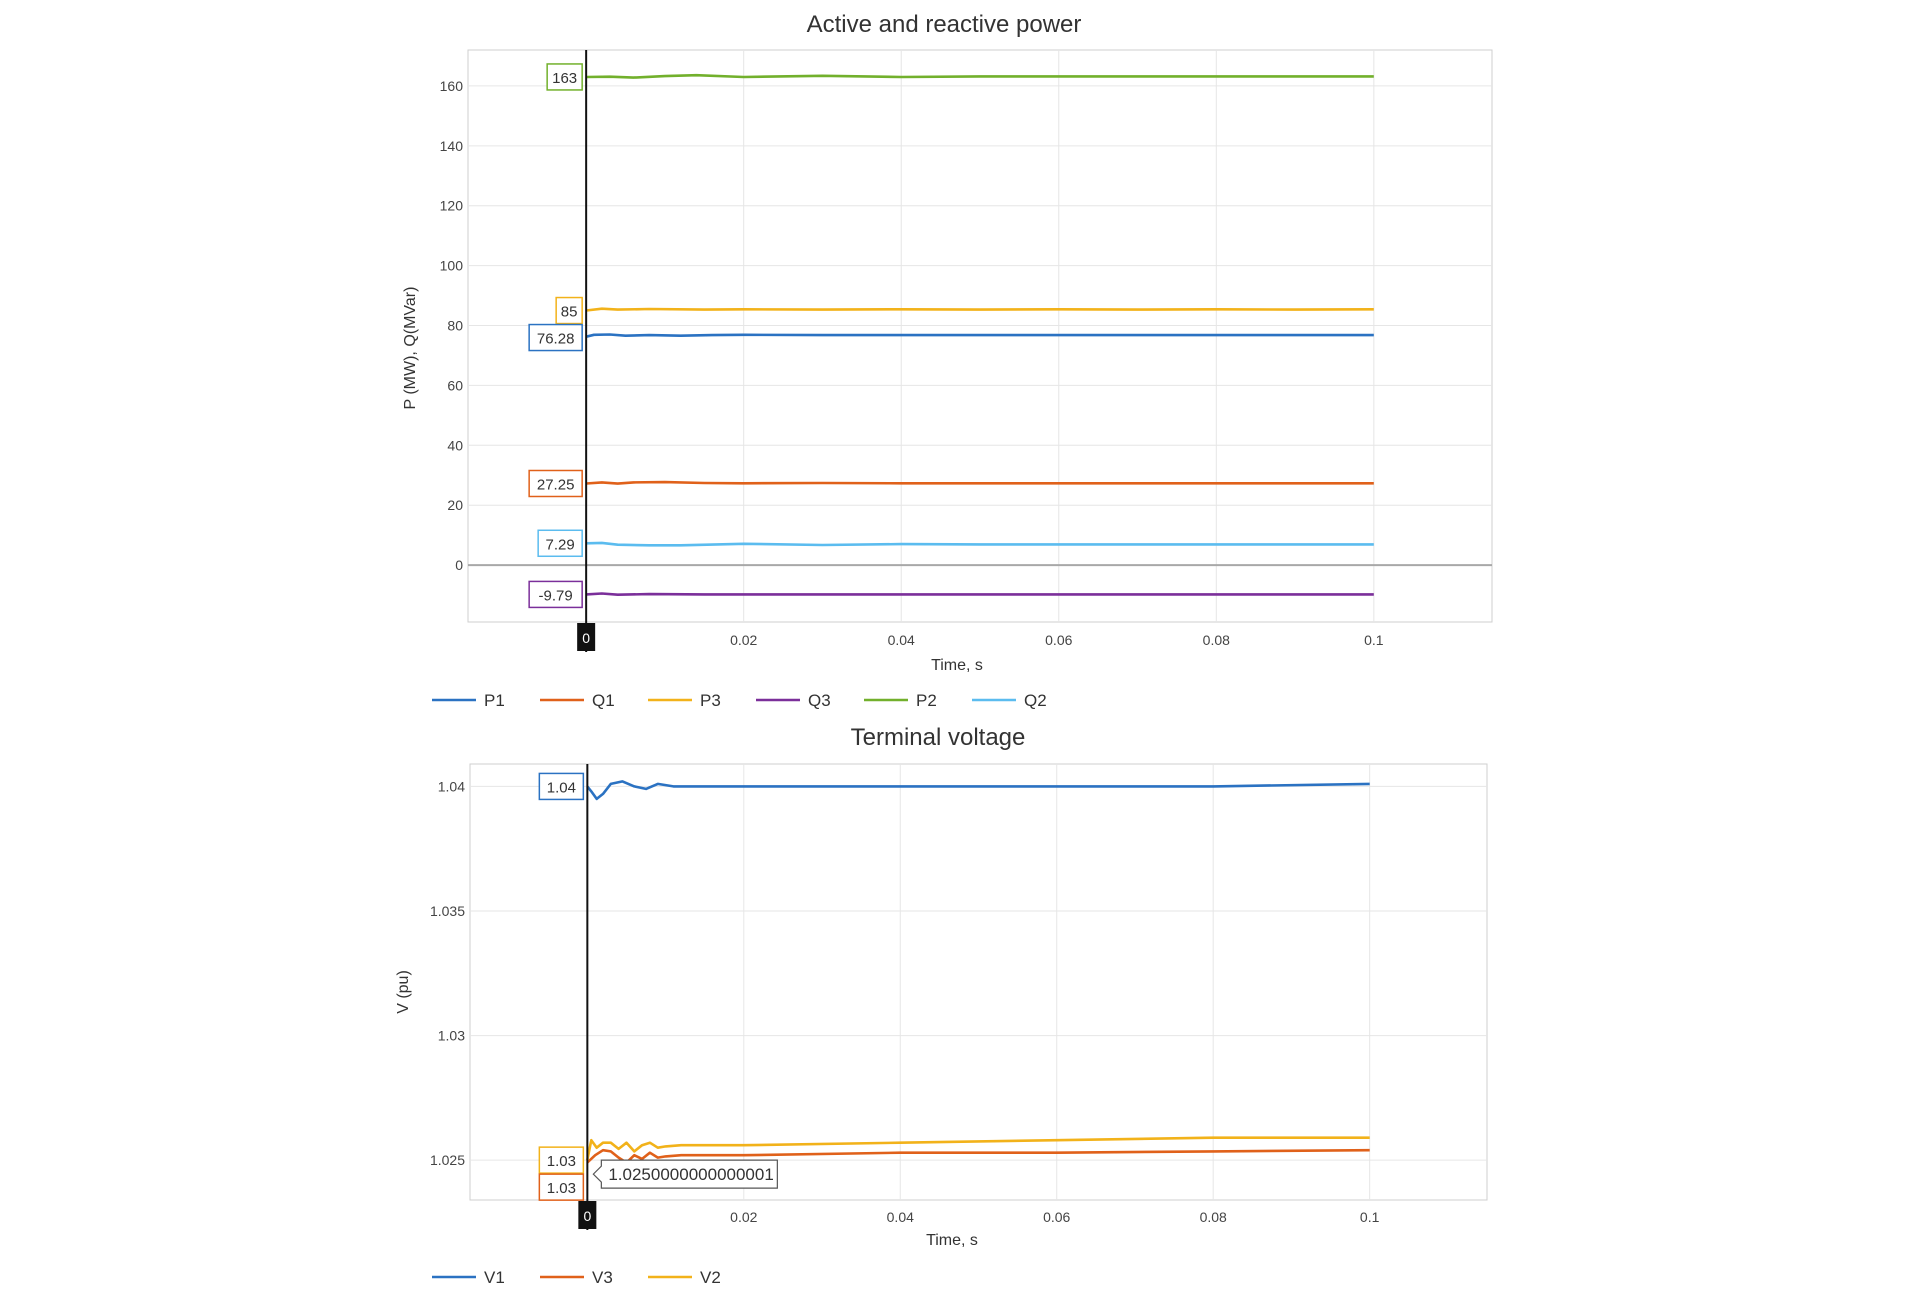 The width and height of the screenshot is (1920, 1295). Describe the element at coordinates (980, 544) in the screenshot. I see `series-line-q2` at that location.